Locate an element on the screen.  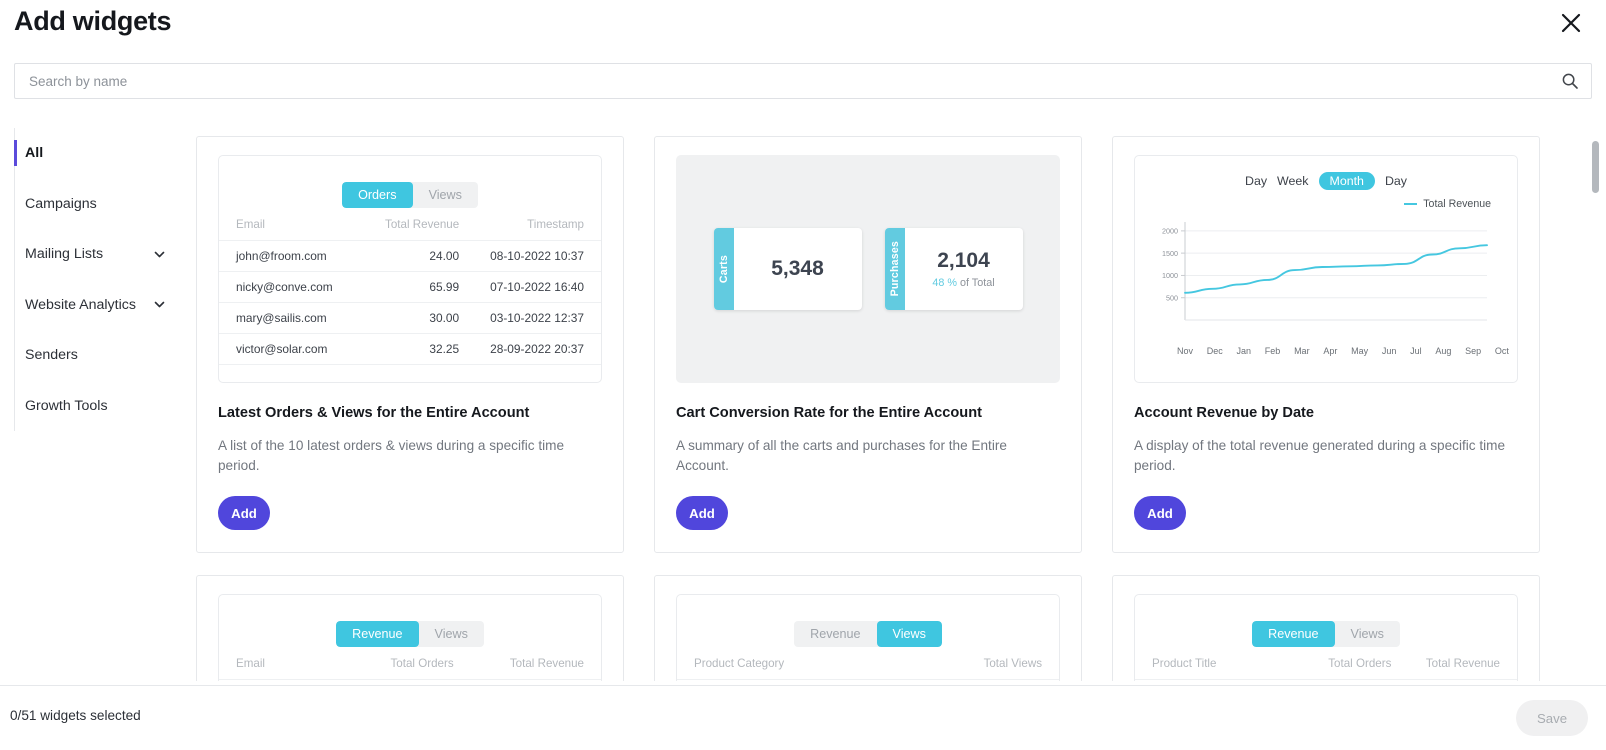
page-title: Add widgets is located at coordinates (93, 21).